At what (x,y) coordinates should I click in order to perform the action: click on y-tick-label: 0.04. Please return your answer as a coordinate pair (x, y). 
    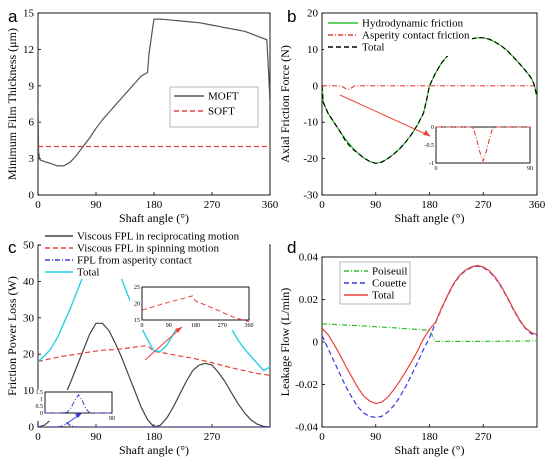
    Looking at the image, I should click on (309, 258).